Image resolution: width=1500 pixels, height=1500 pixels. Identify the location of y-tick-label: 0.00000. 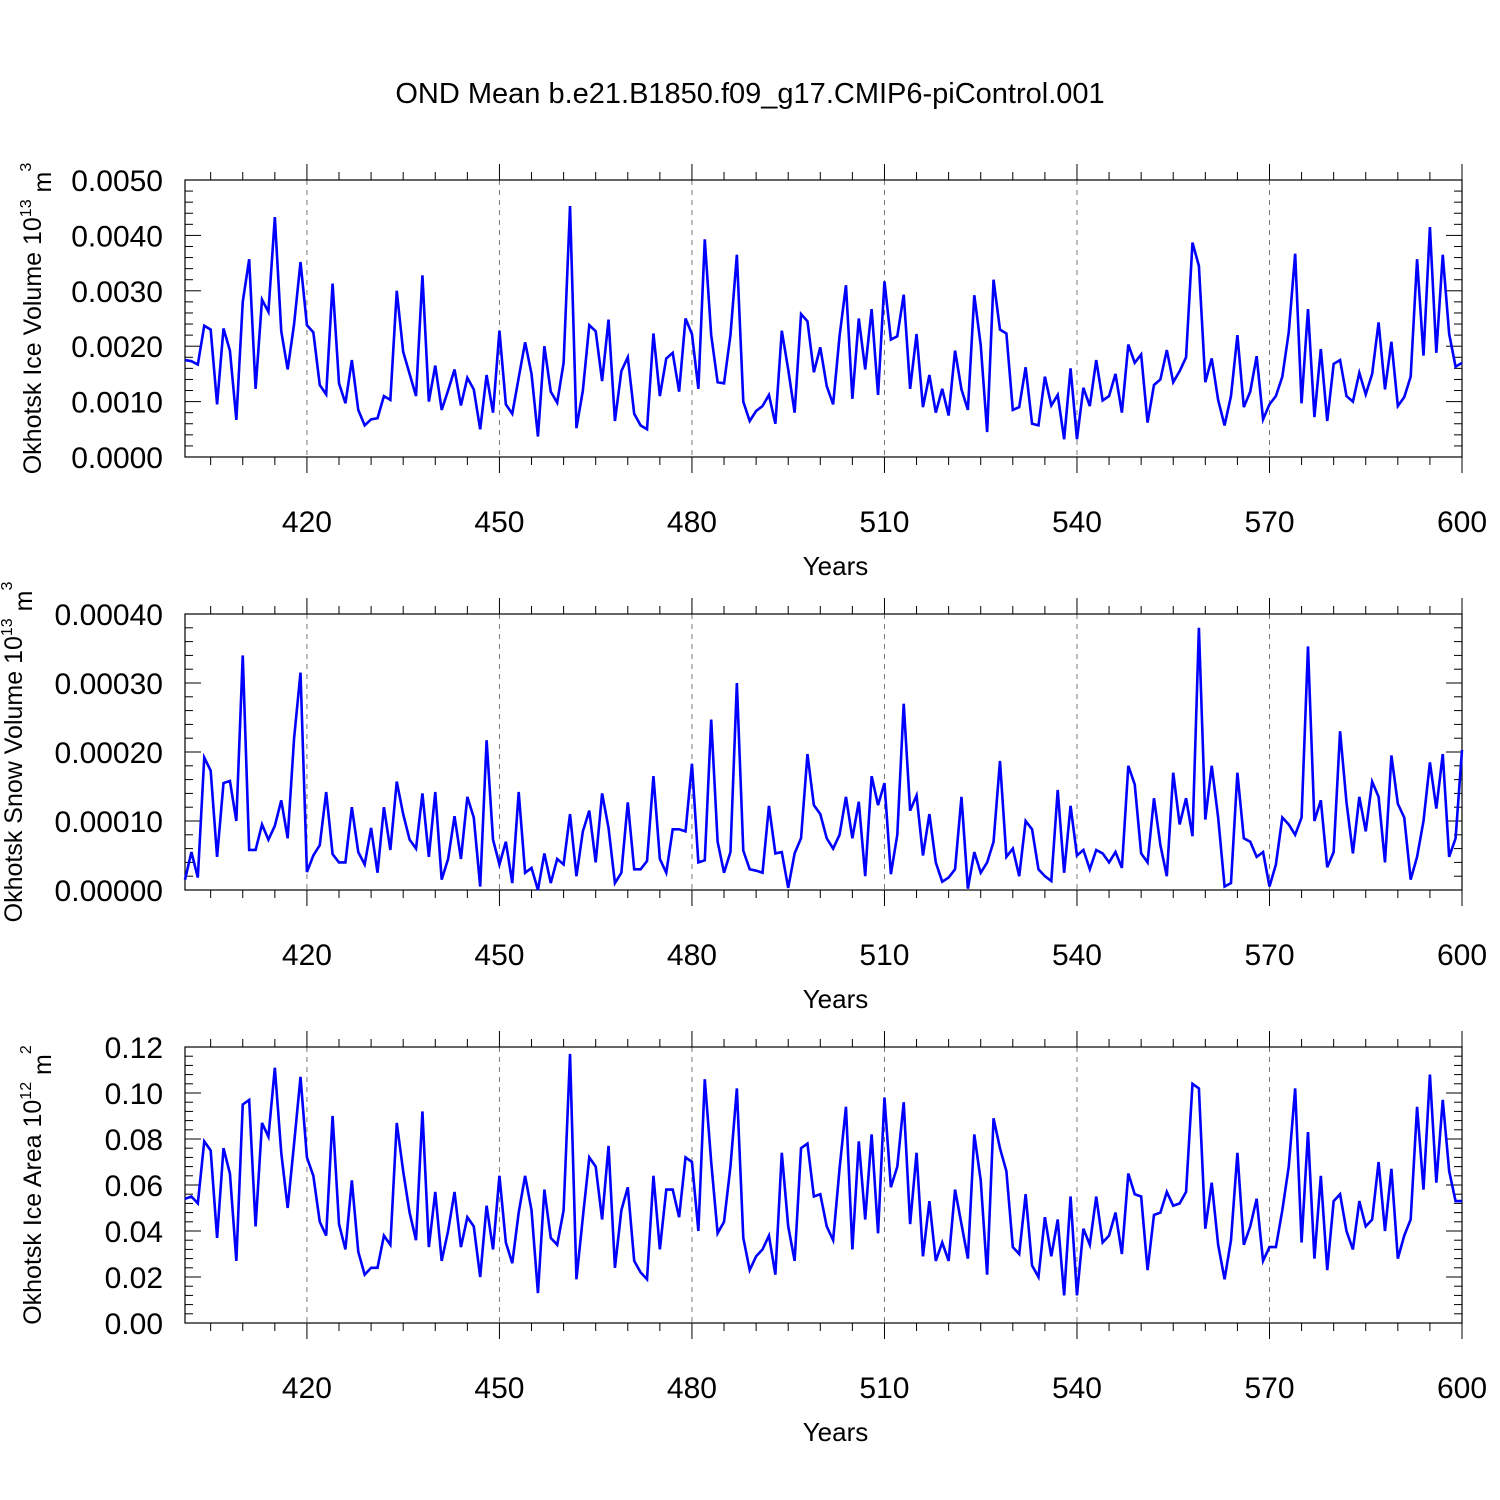
(109, 891).